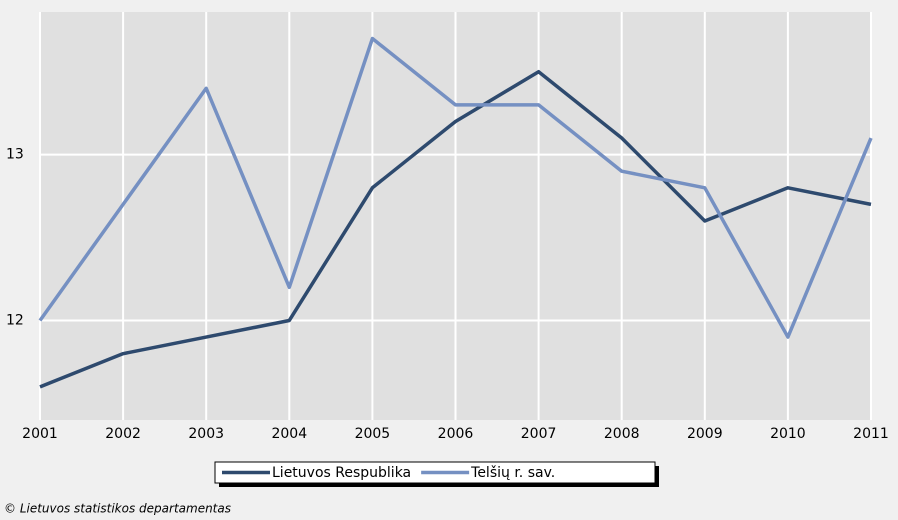 The width and height of the screenshot is (898, 520). I want to click on x-tick-label: 2003, so click(206, 434).